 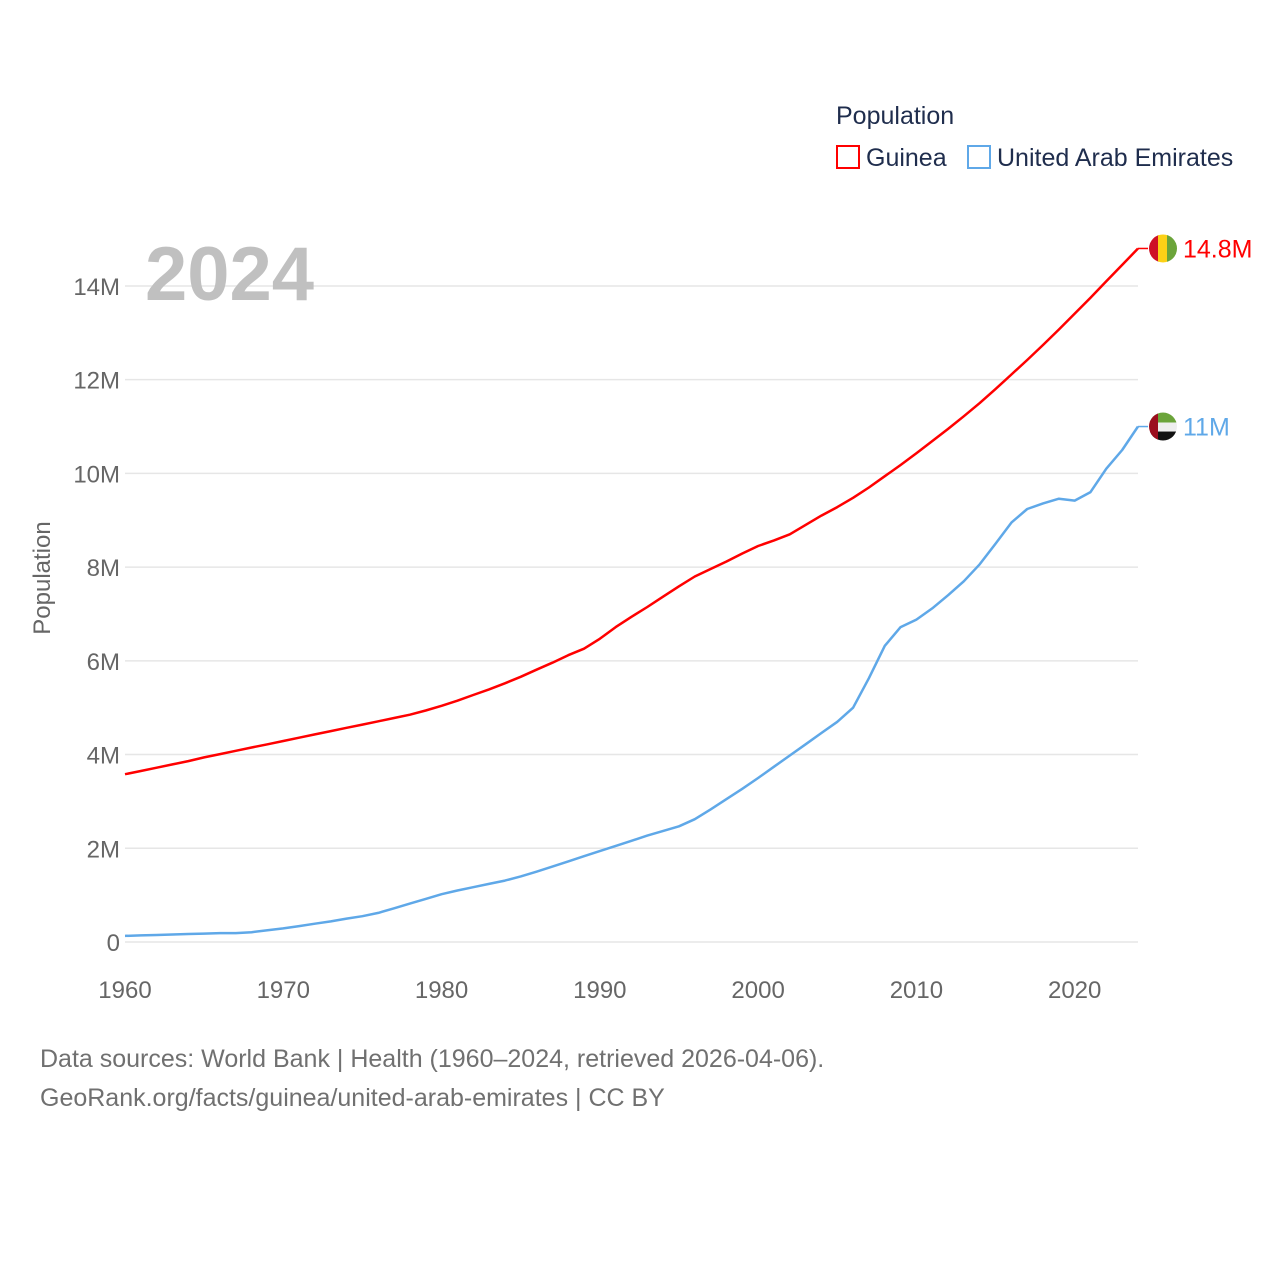 I want to click on legend-swatch-uae, so click(x=979, y=157).